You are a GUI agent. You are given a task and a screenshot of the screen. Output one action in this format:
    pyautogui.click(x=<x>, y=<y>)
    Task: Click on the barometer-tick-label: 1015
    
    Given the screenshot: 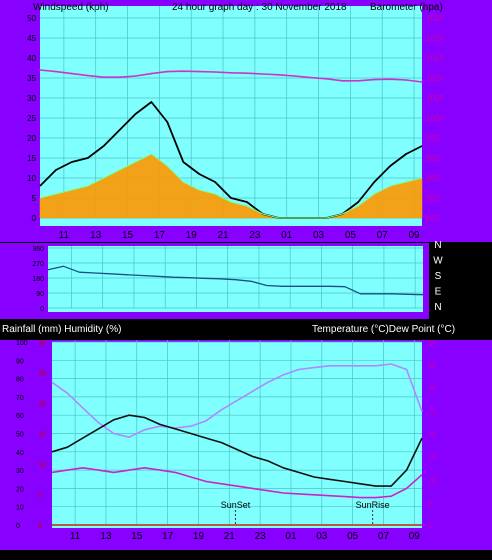 What is the action you would take?
    pyautogui.click(x=435, y=58)
    